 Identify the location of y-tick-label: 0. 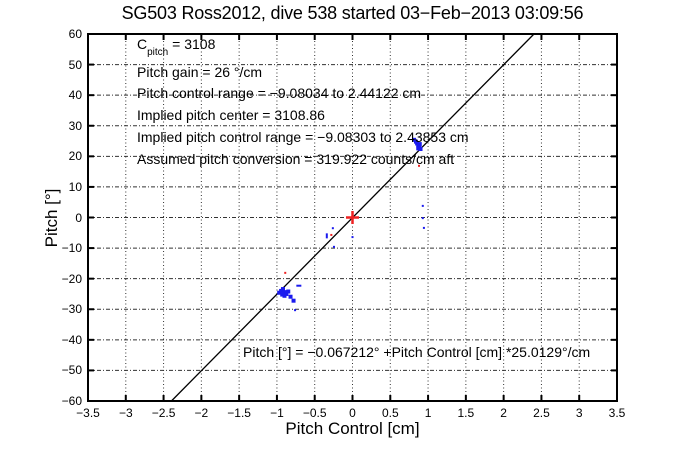
(78, 217).